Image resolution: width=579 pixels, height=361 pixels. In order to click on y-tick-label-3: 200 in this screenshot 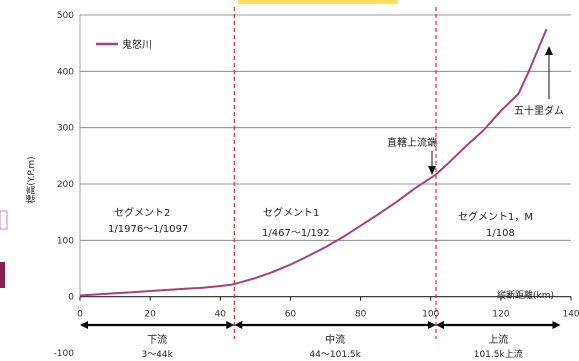, I will do `click(65, 185)`.